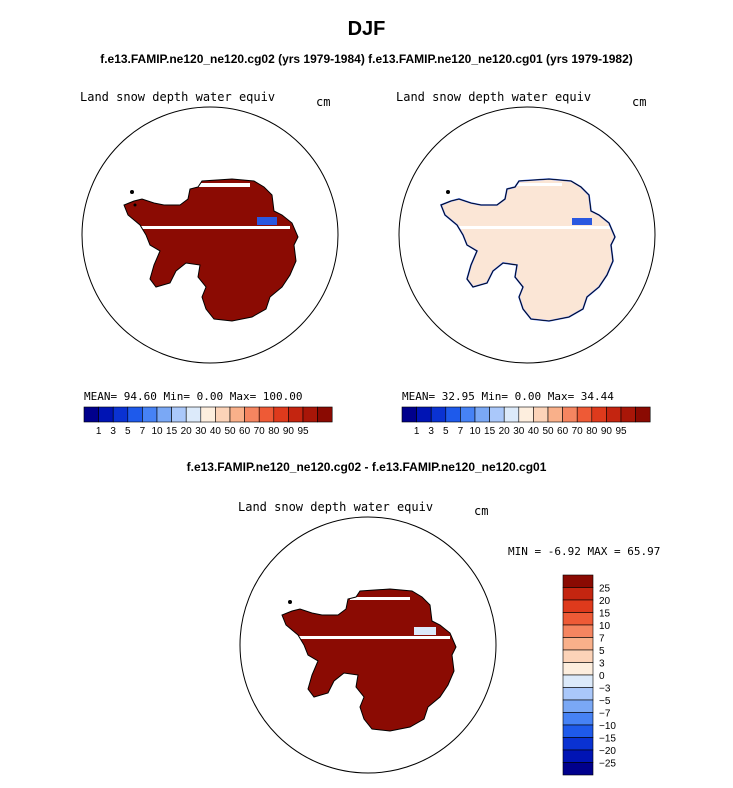  Describe the element at coordinates (526, 421) in the screenshot. I see `panel2-colorbar: 1 3 5 7 10 15 20 30 40 50 60 70 80 90 95` at that location.